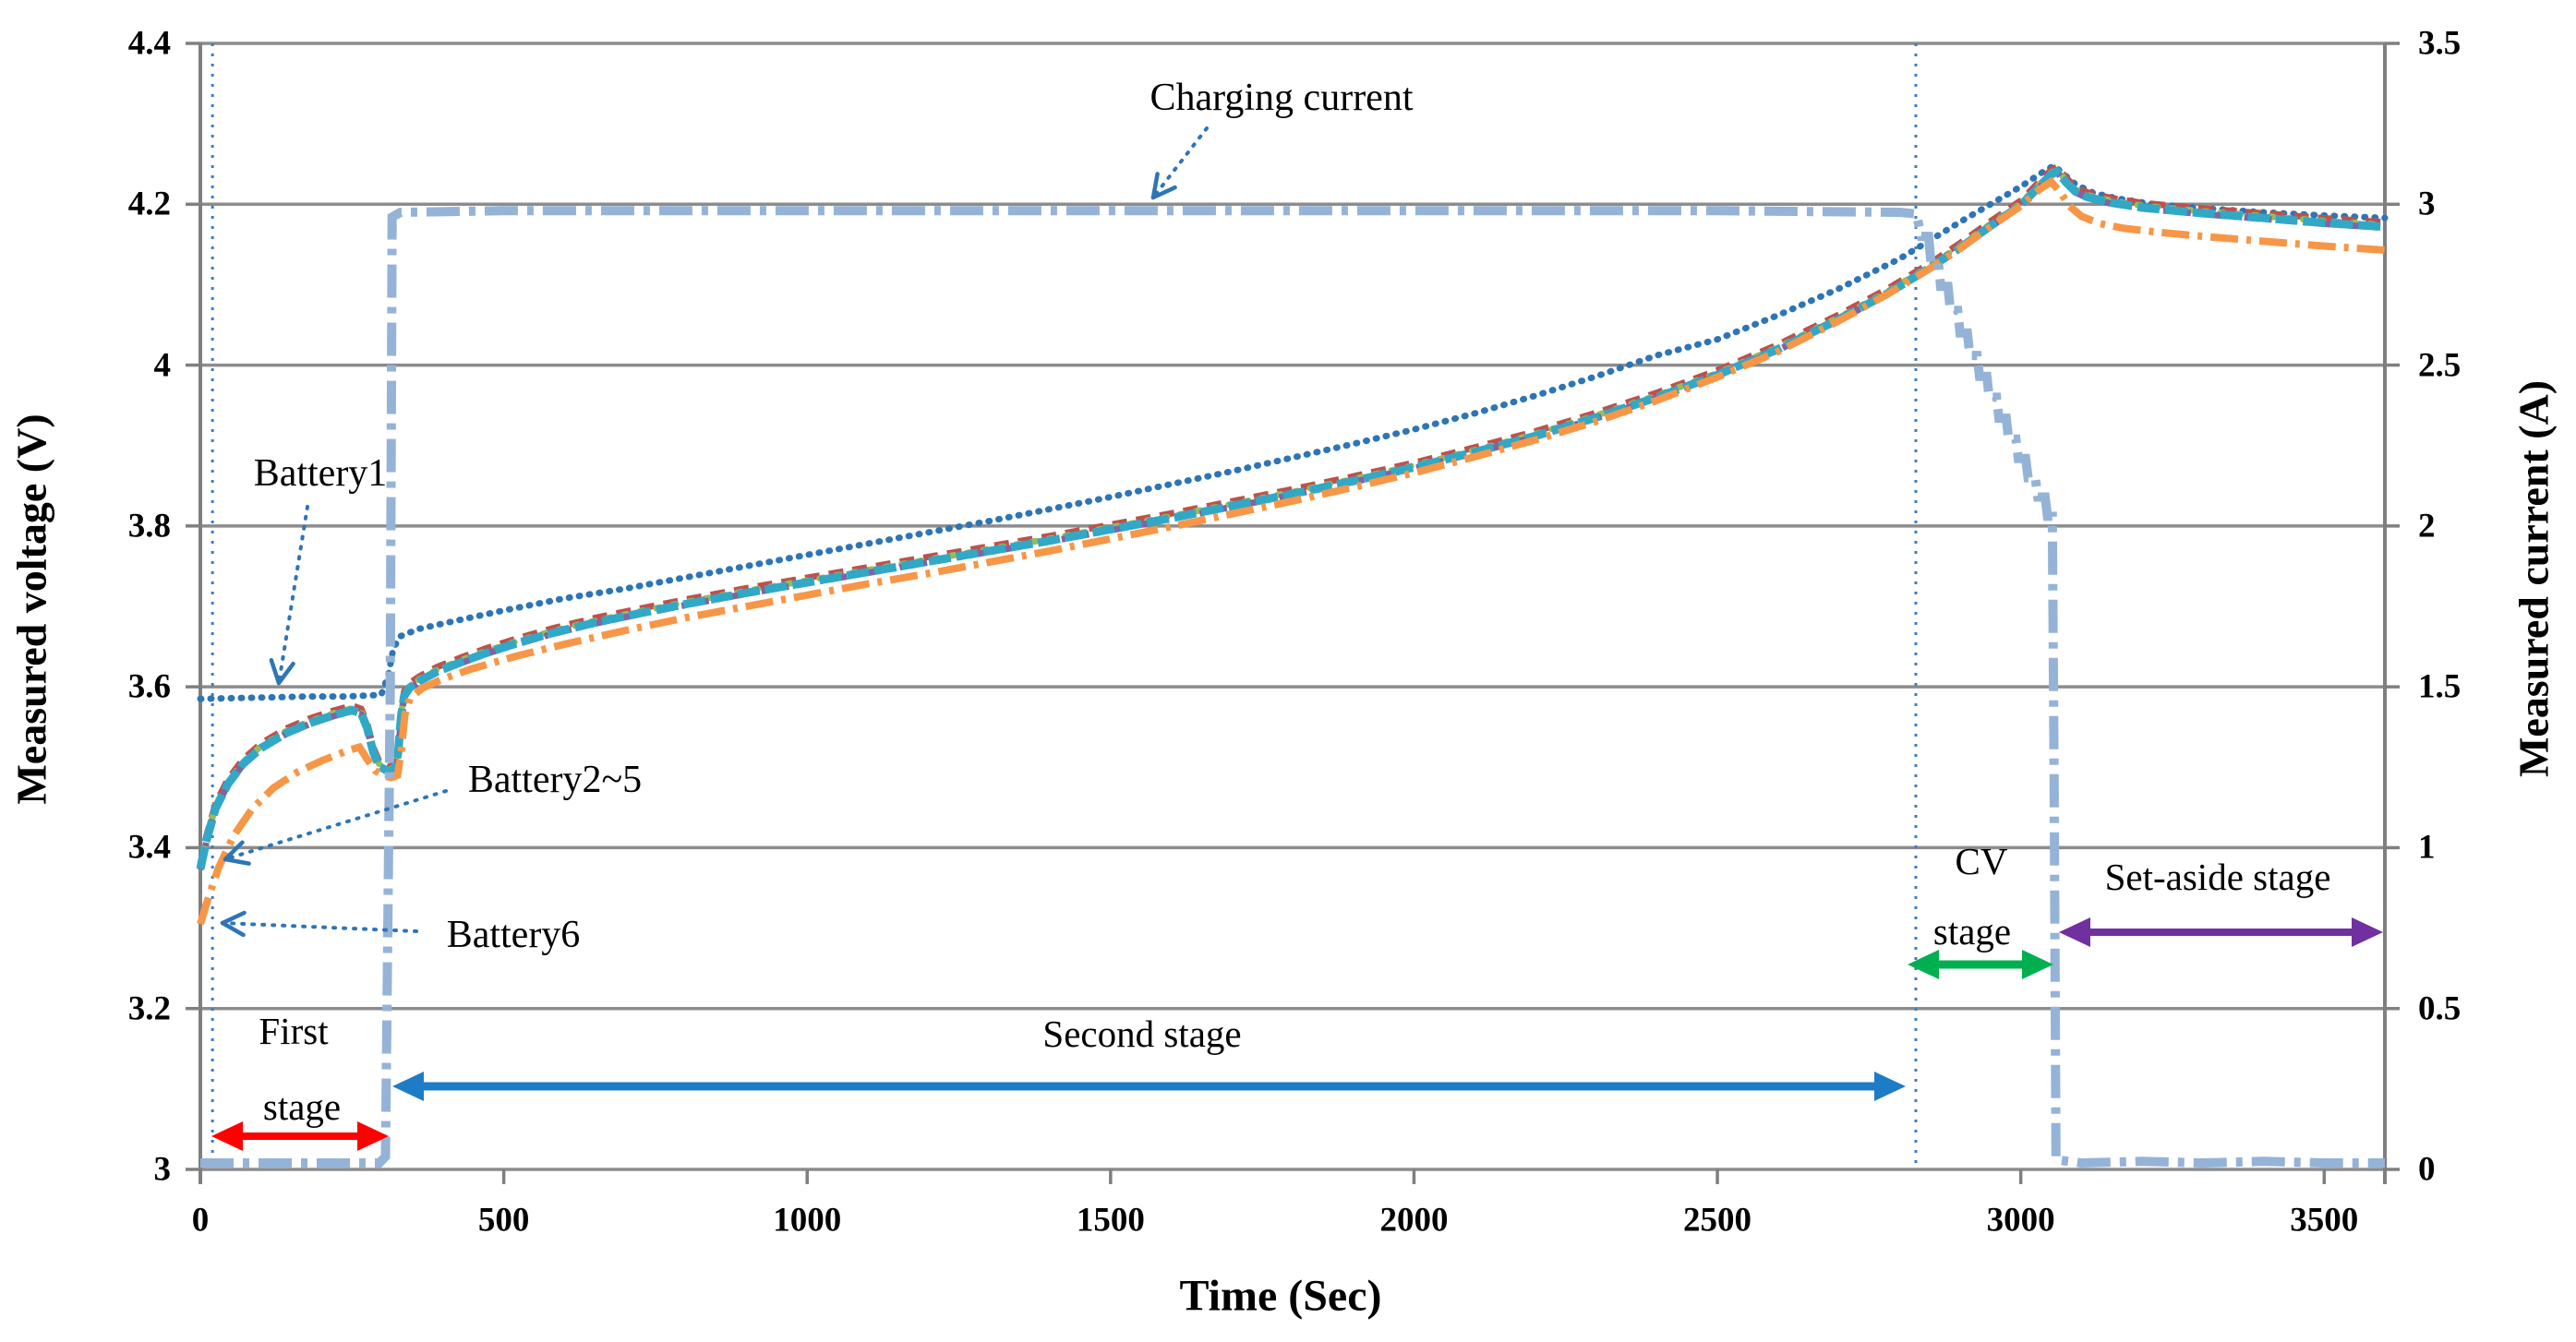  What do you see at coordinates (1142, 1033) in the screenshot?
I see `second-stage-label: Second stage` at bounding box center [1142, 1033].